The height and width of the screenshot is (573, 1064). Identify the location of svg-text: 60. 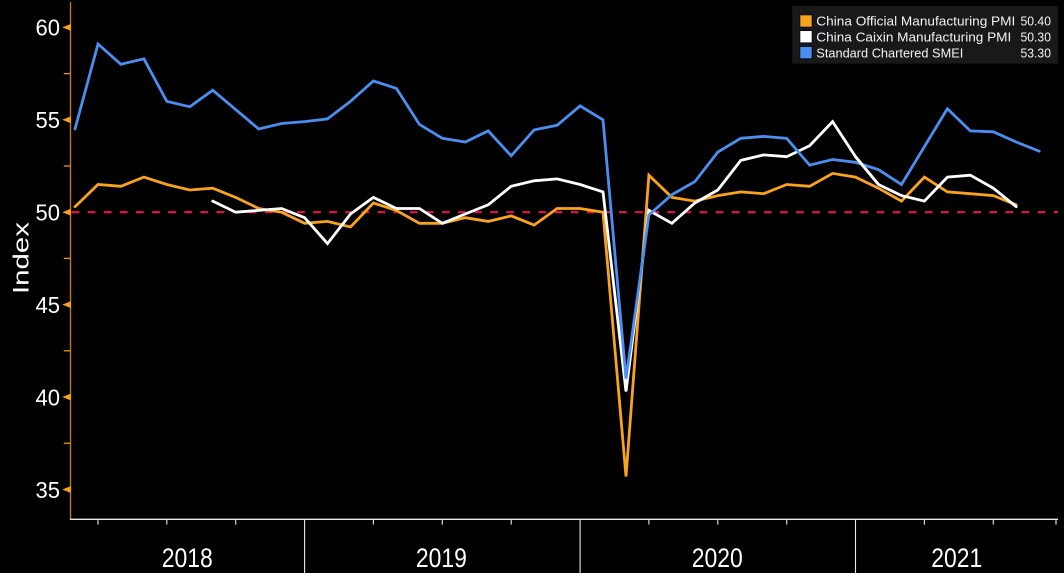
(48, 28).